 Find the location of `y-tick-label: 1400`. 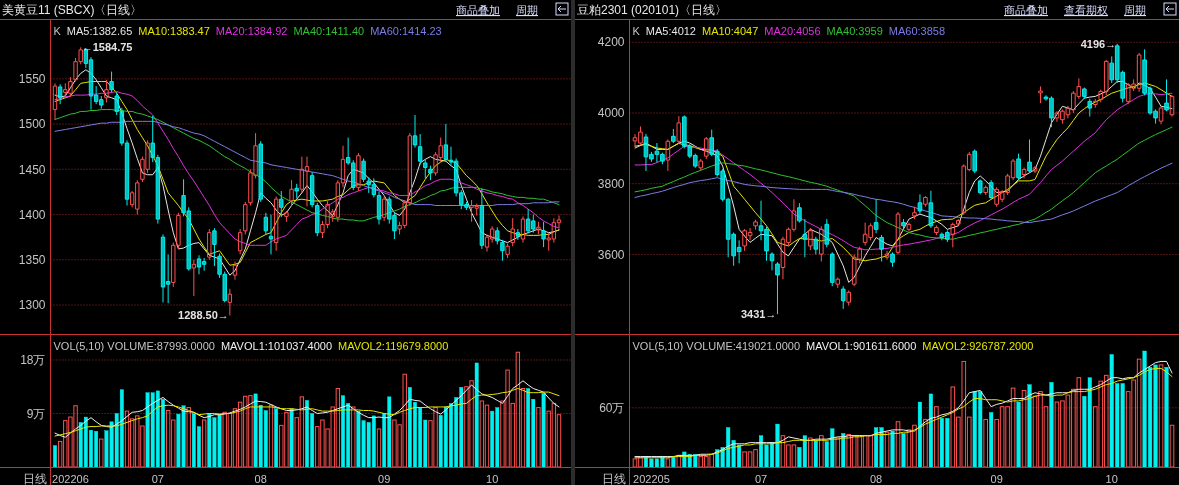

y-tick-label: 1400 is located at coordinates (32, 214).